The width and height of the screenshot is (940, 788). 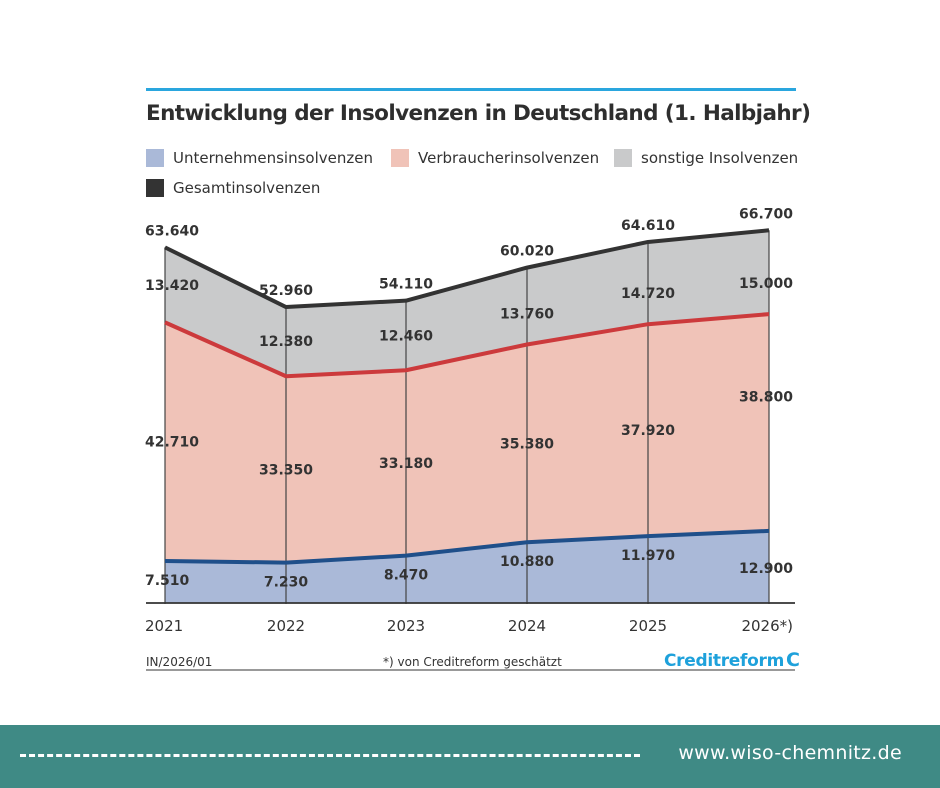 What do you see at coordinates (273, 158) in the screenshot?
I see `legend-label-unternehmen: Unternehmensinsolvenzen` at bounding box center [273, 158].